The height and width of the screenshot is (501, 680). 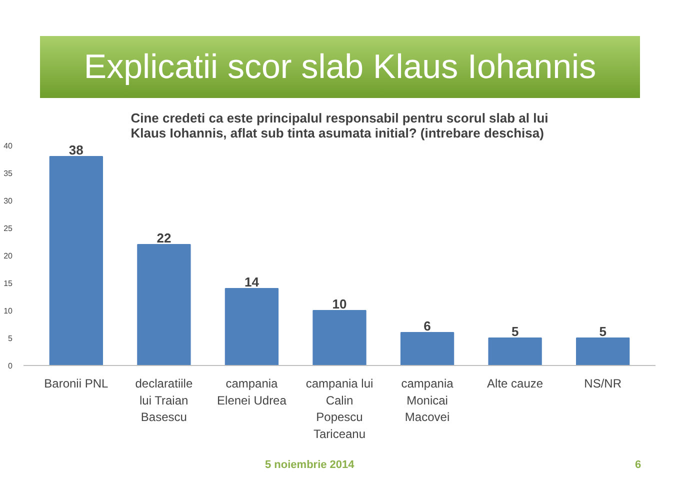 What do you see at coordinates (309, 465) in the screenshot?
I see `text: 5 noiembrie 2014` at bounding box center [309, 465].